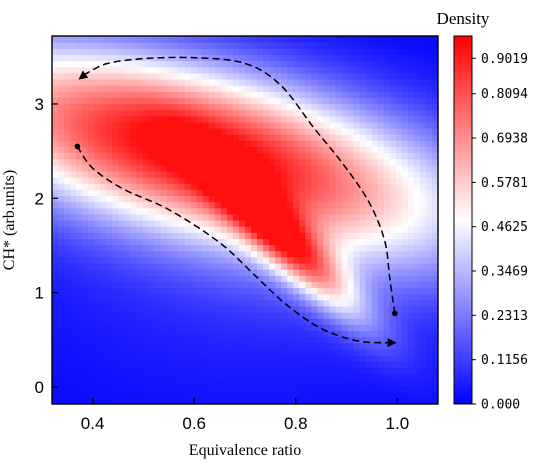 This screenshot has width=550, height=464. I want to click on trajectory-upper-start-dot, so click(395, 313).